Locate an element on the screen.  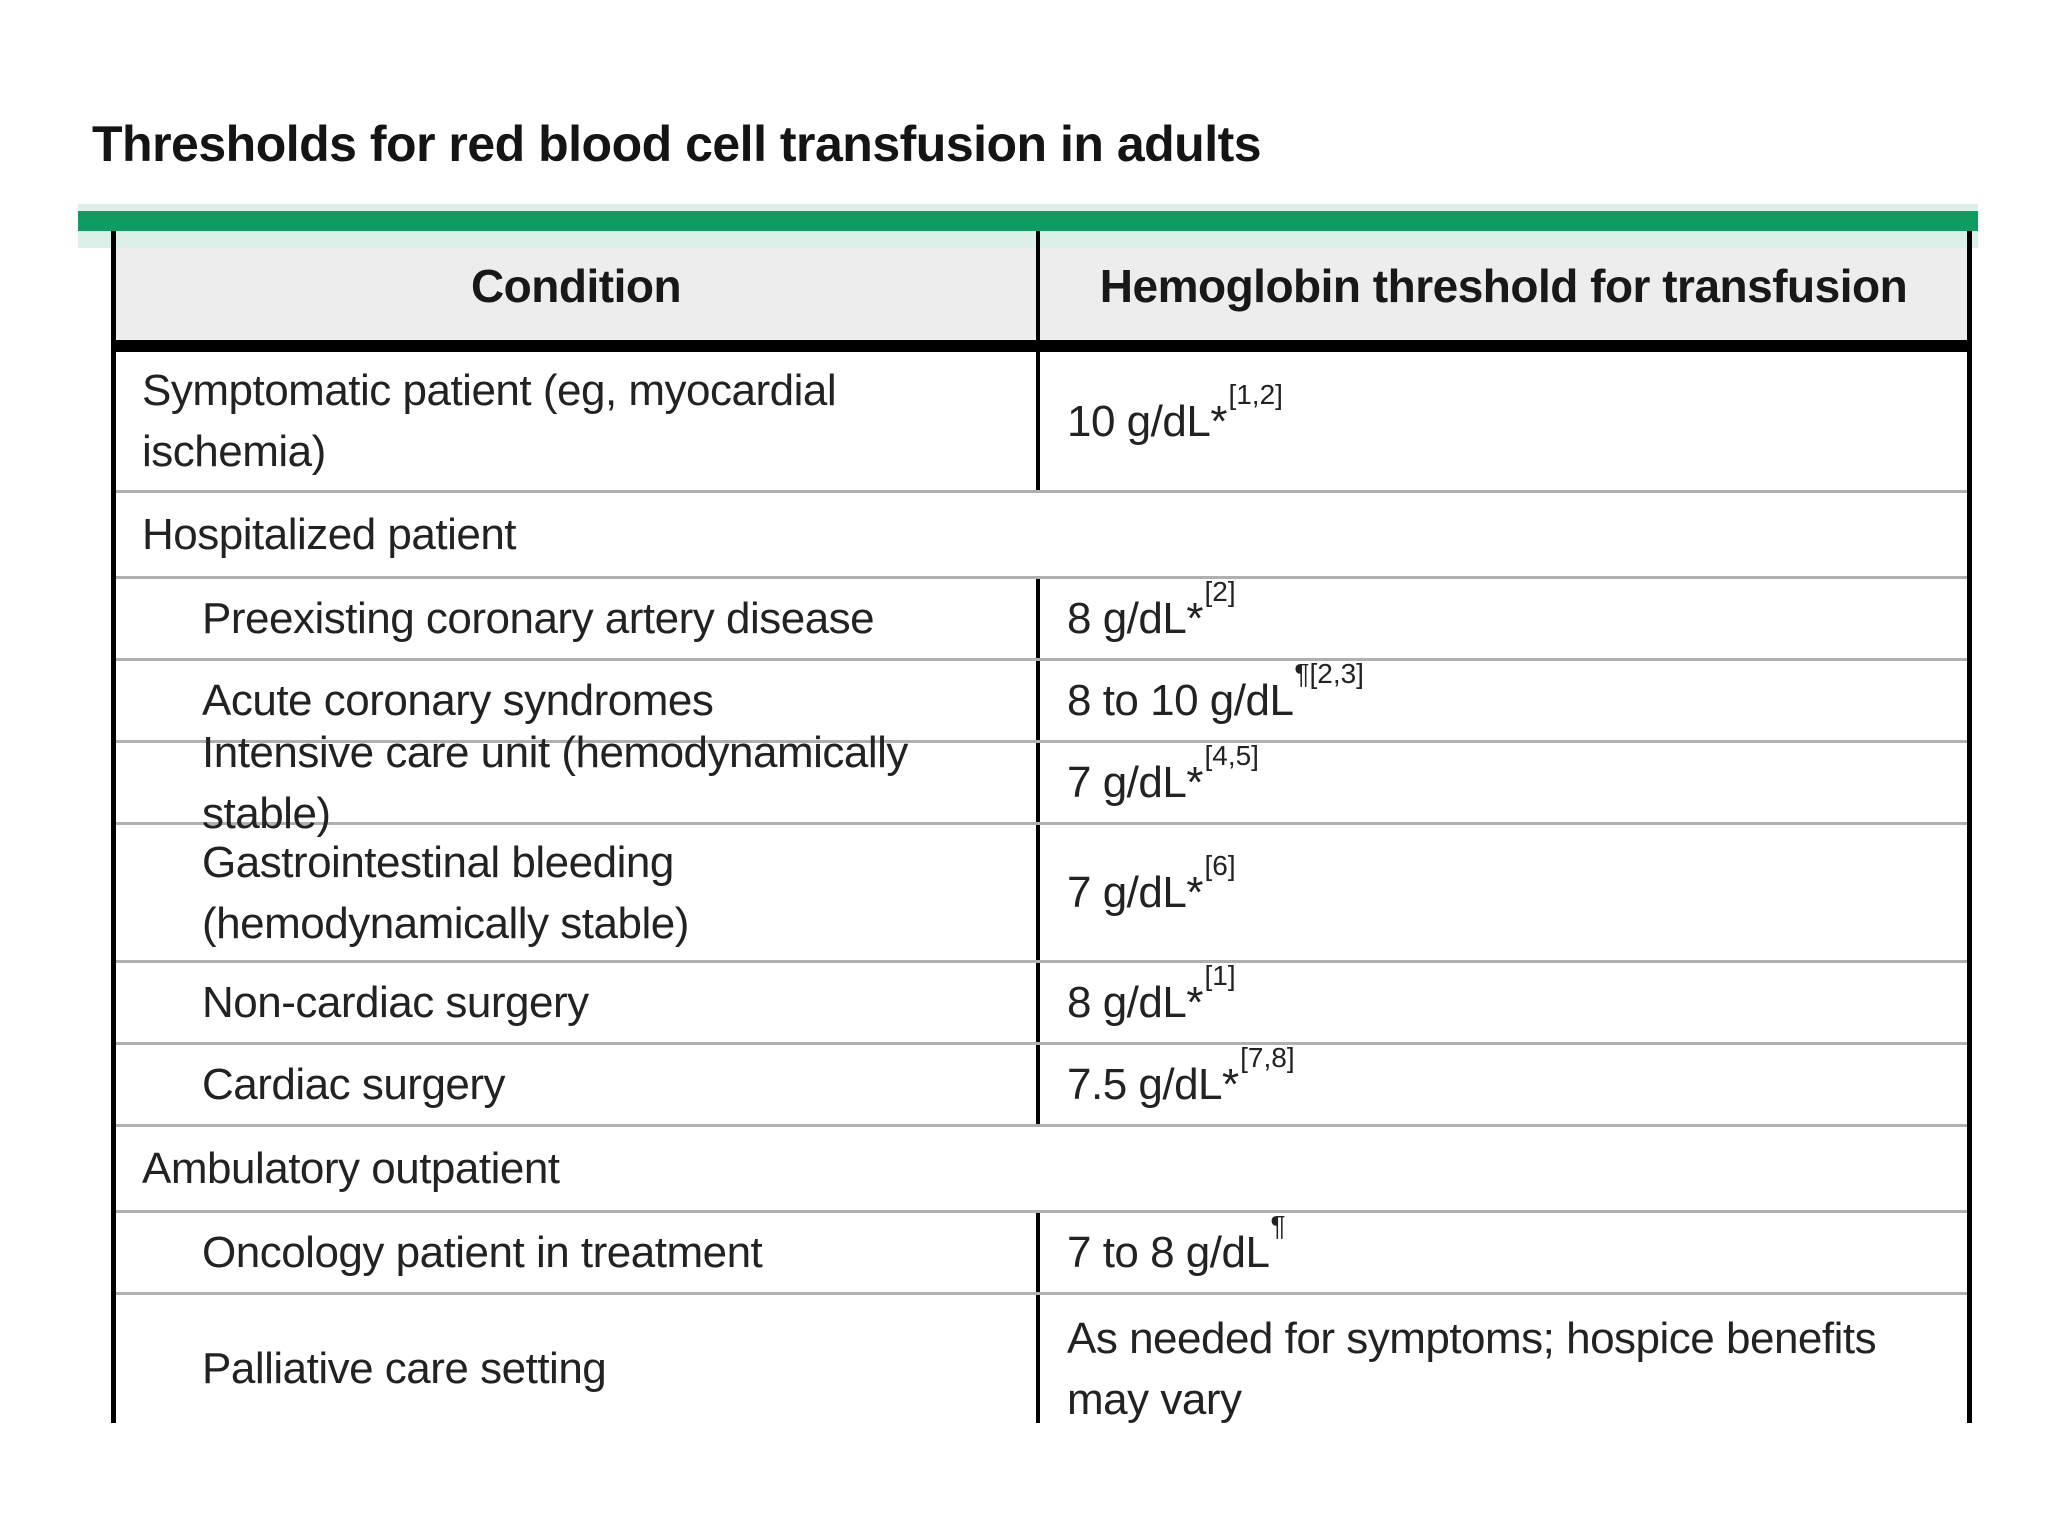
threshold-value-cell: 7 to 8 g/dL¶ is located at coordinates (1501, 1251).